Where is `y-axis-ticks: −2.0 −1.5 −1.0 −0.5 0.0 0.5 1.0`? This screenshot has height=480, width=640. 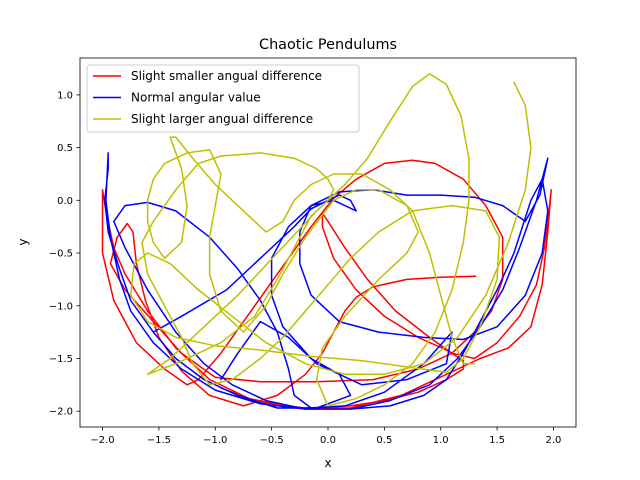 y-axis-ticks: −2.0 −1.5 −1.0 −0.5 0.0 0.5 1.0 is located at coordinates (64, 254).